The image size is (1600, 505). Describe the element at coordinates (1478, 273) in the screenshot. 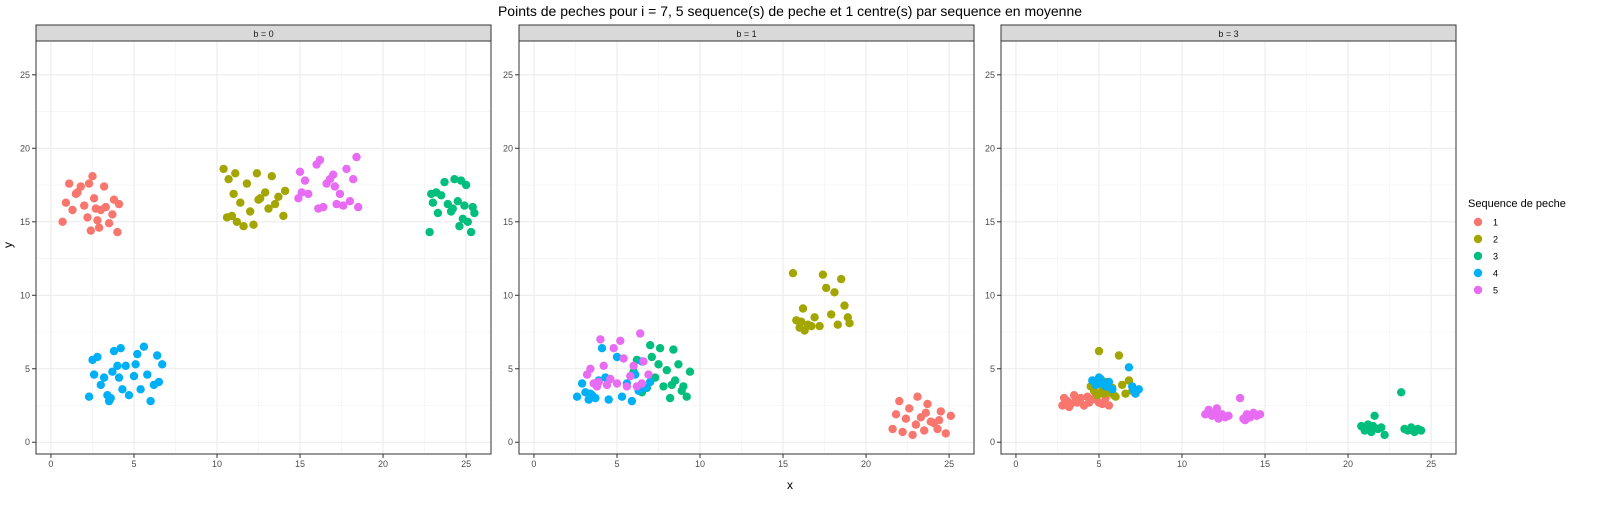

I see `legend-key` at that location.